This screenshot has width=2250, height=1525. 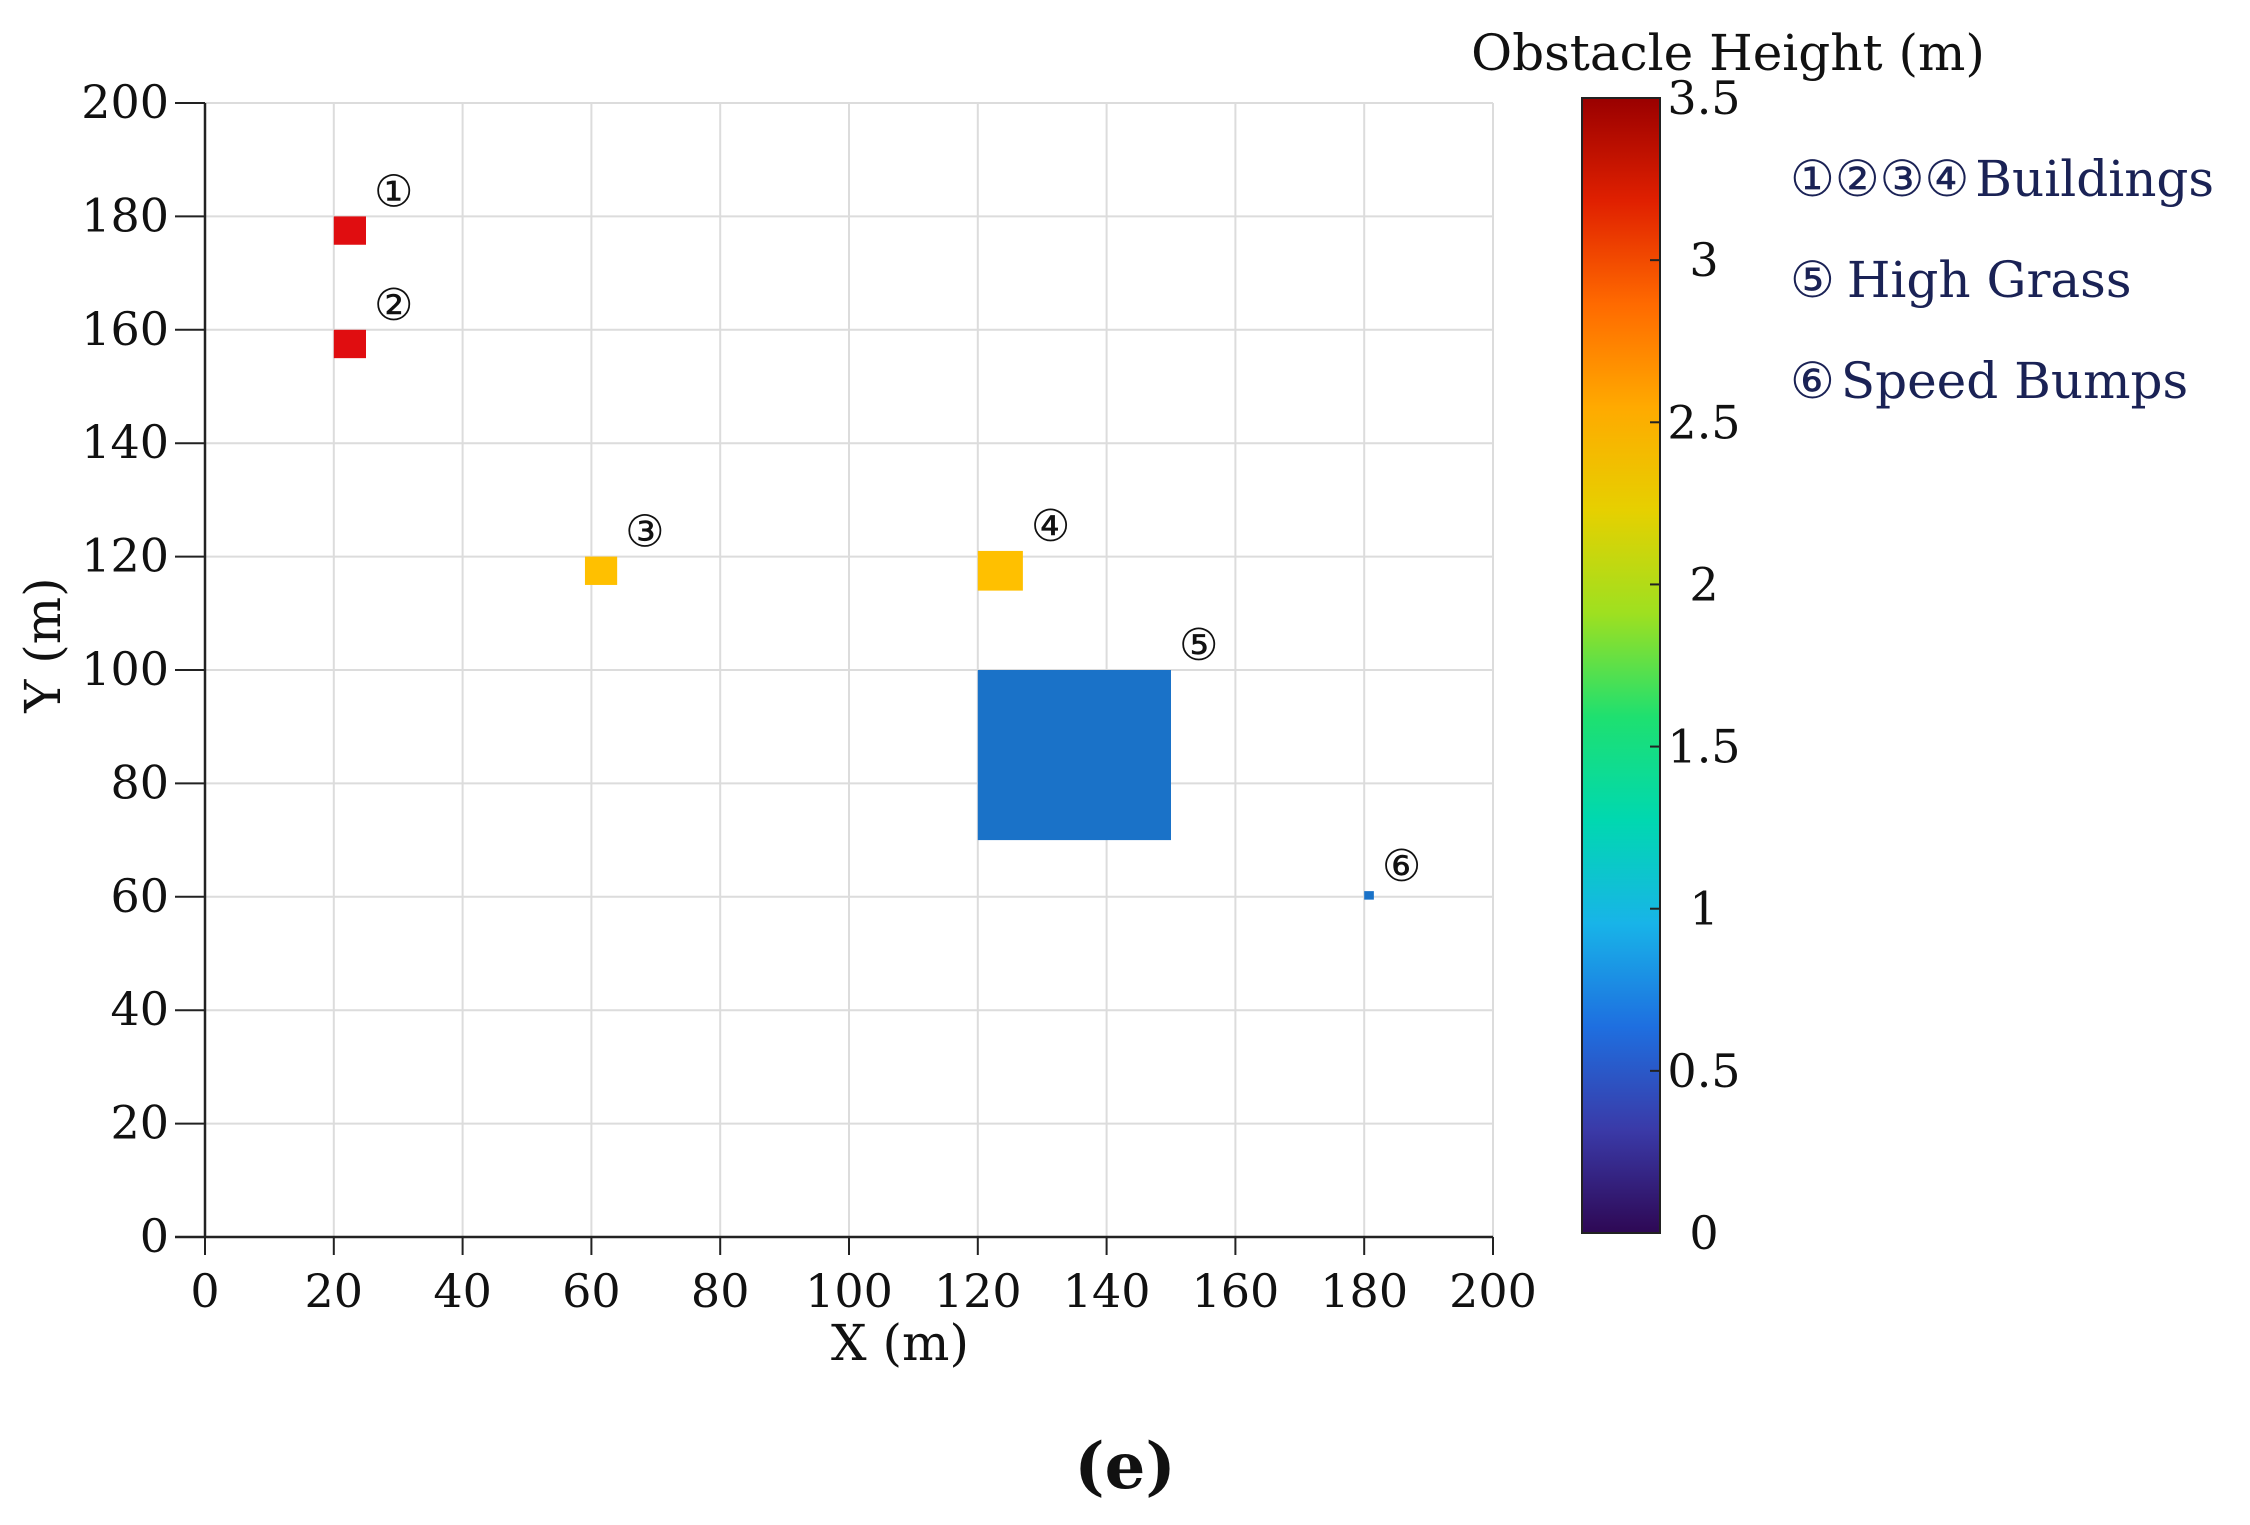 I want to click on legend-label-buildings: Buildings, so click(x=2094, y=179).